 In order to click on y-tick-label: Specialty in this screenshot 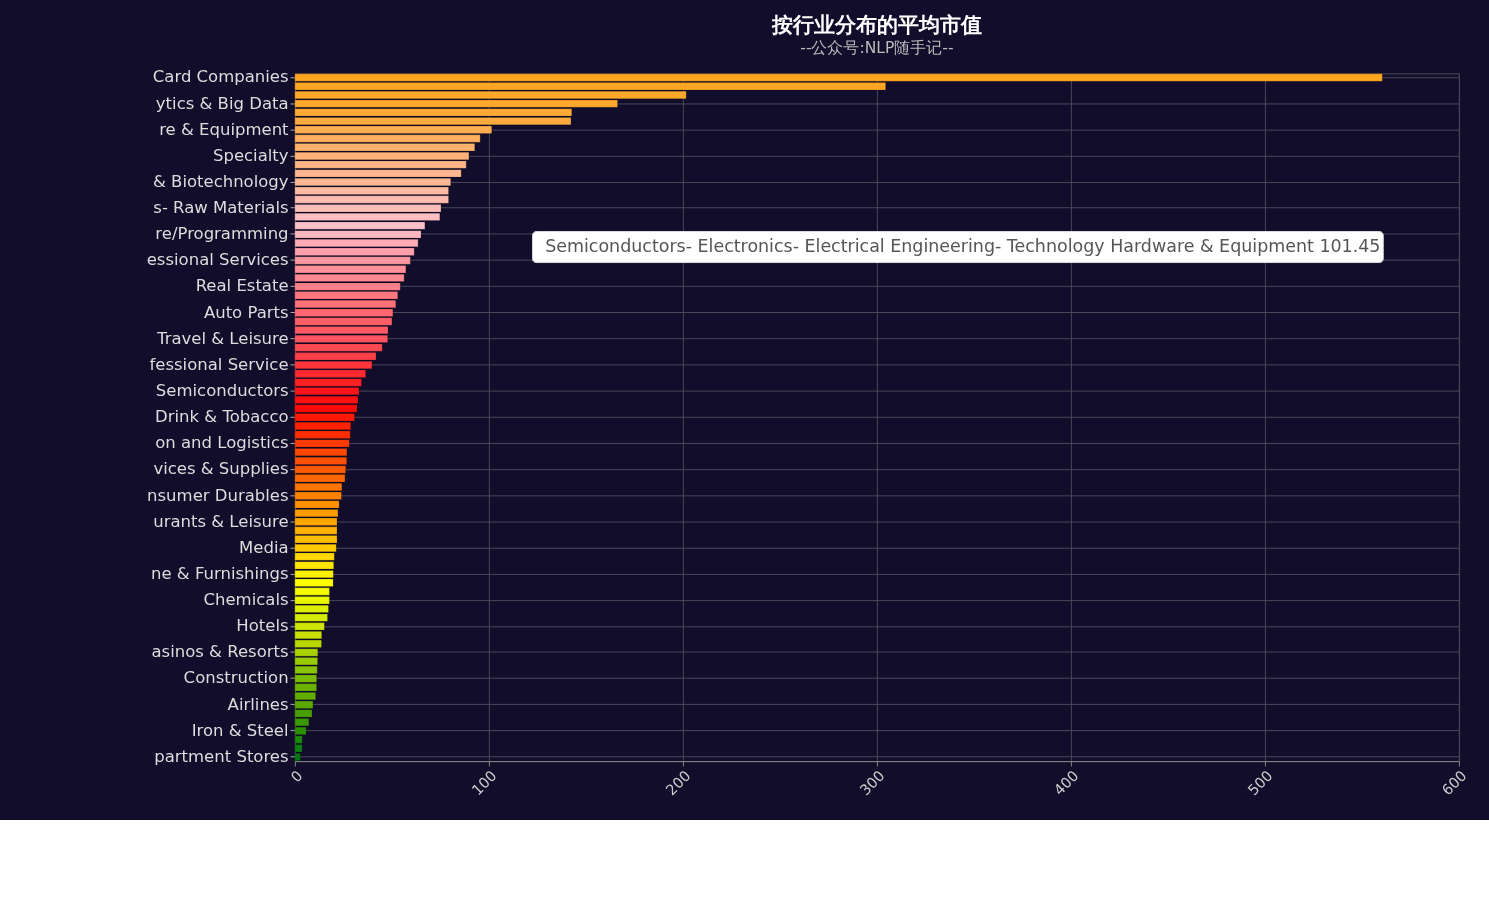, I will do `click(250, 155)`.